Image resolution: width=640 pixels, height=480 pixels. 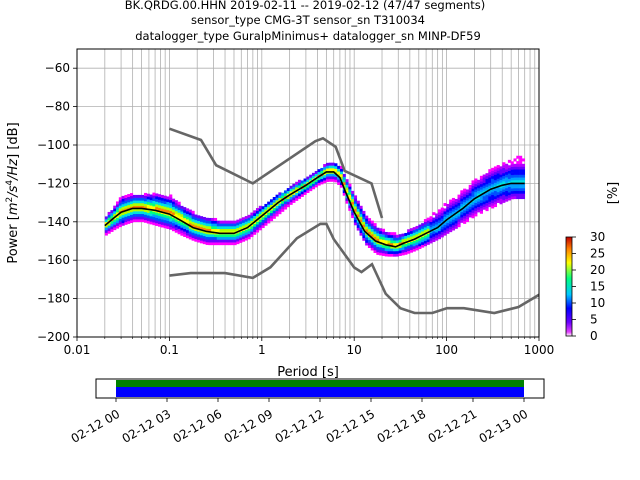 What do you see at coordinates (300, 426) in the screenshot?
I see `timeline-tick-label: 02-12 12` at bounding box center [300, 426].